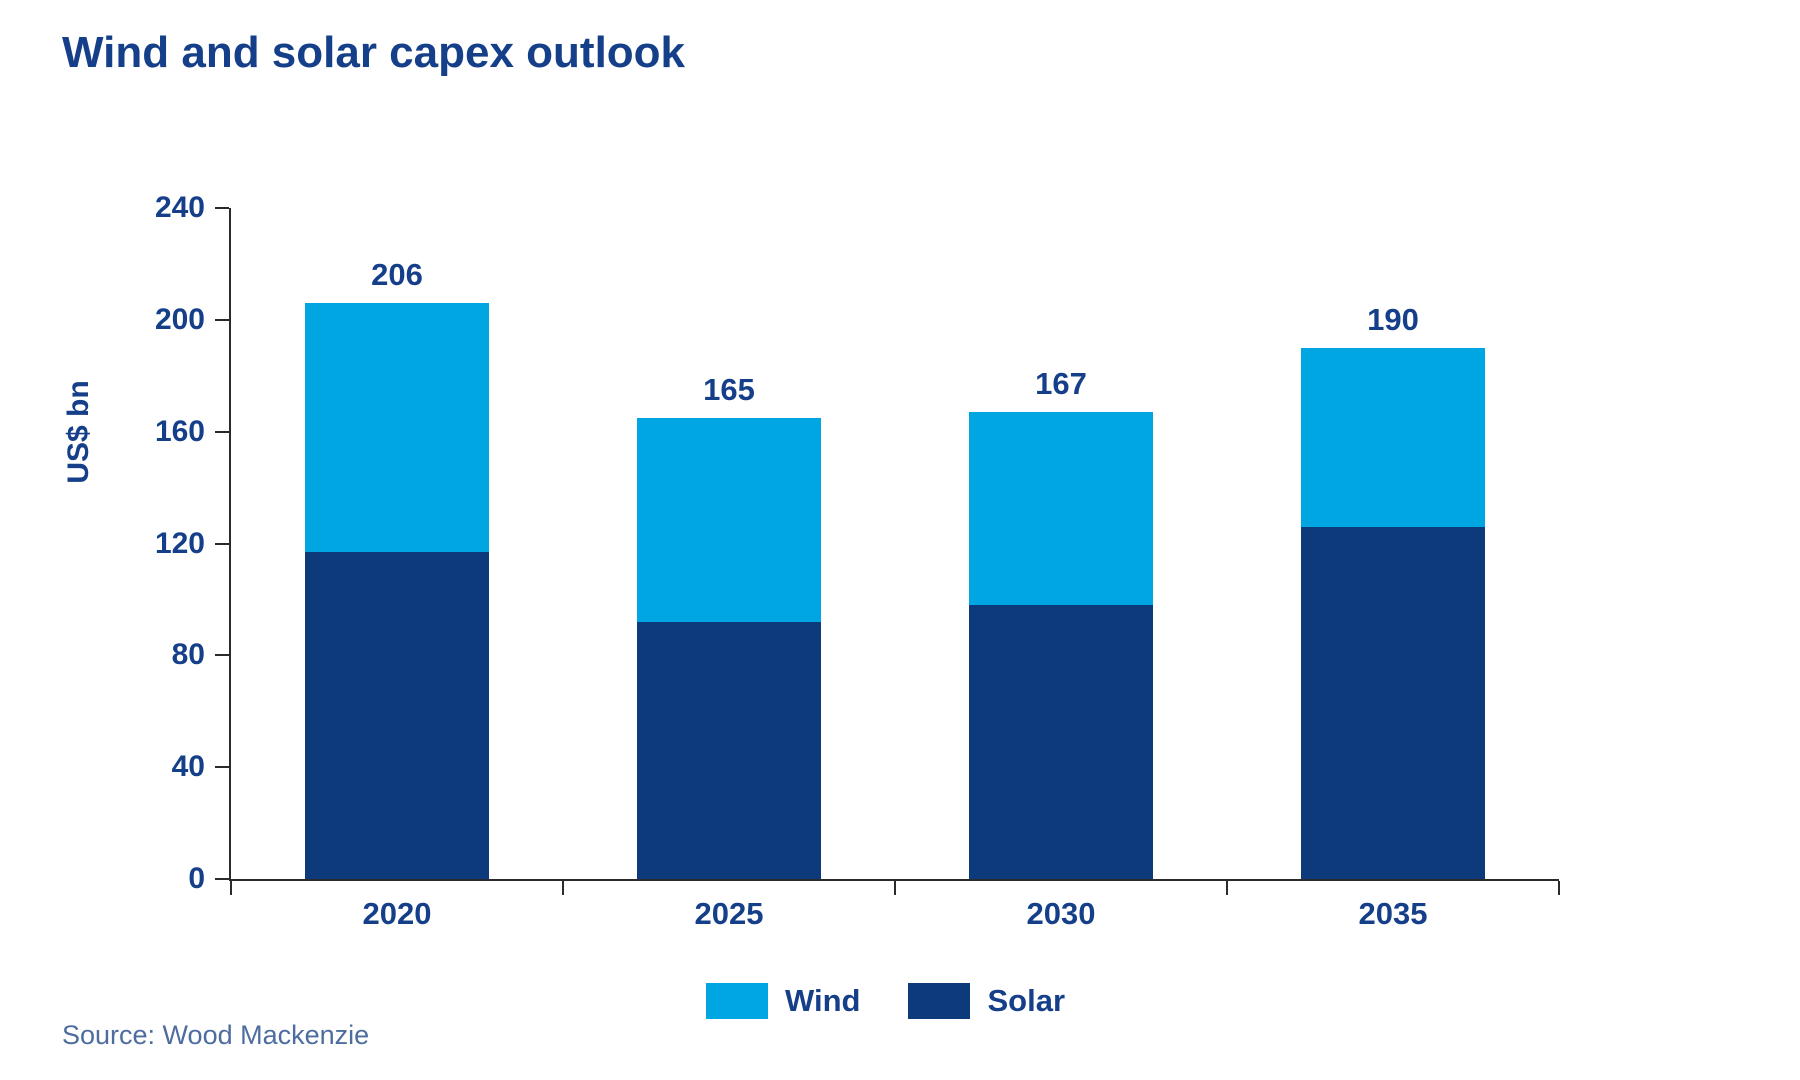  Describe the element at coordinates (397, 427) in the screenshot. I see `bar-segment-wind-2020` at that location.